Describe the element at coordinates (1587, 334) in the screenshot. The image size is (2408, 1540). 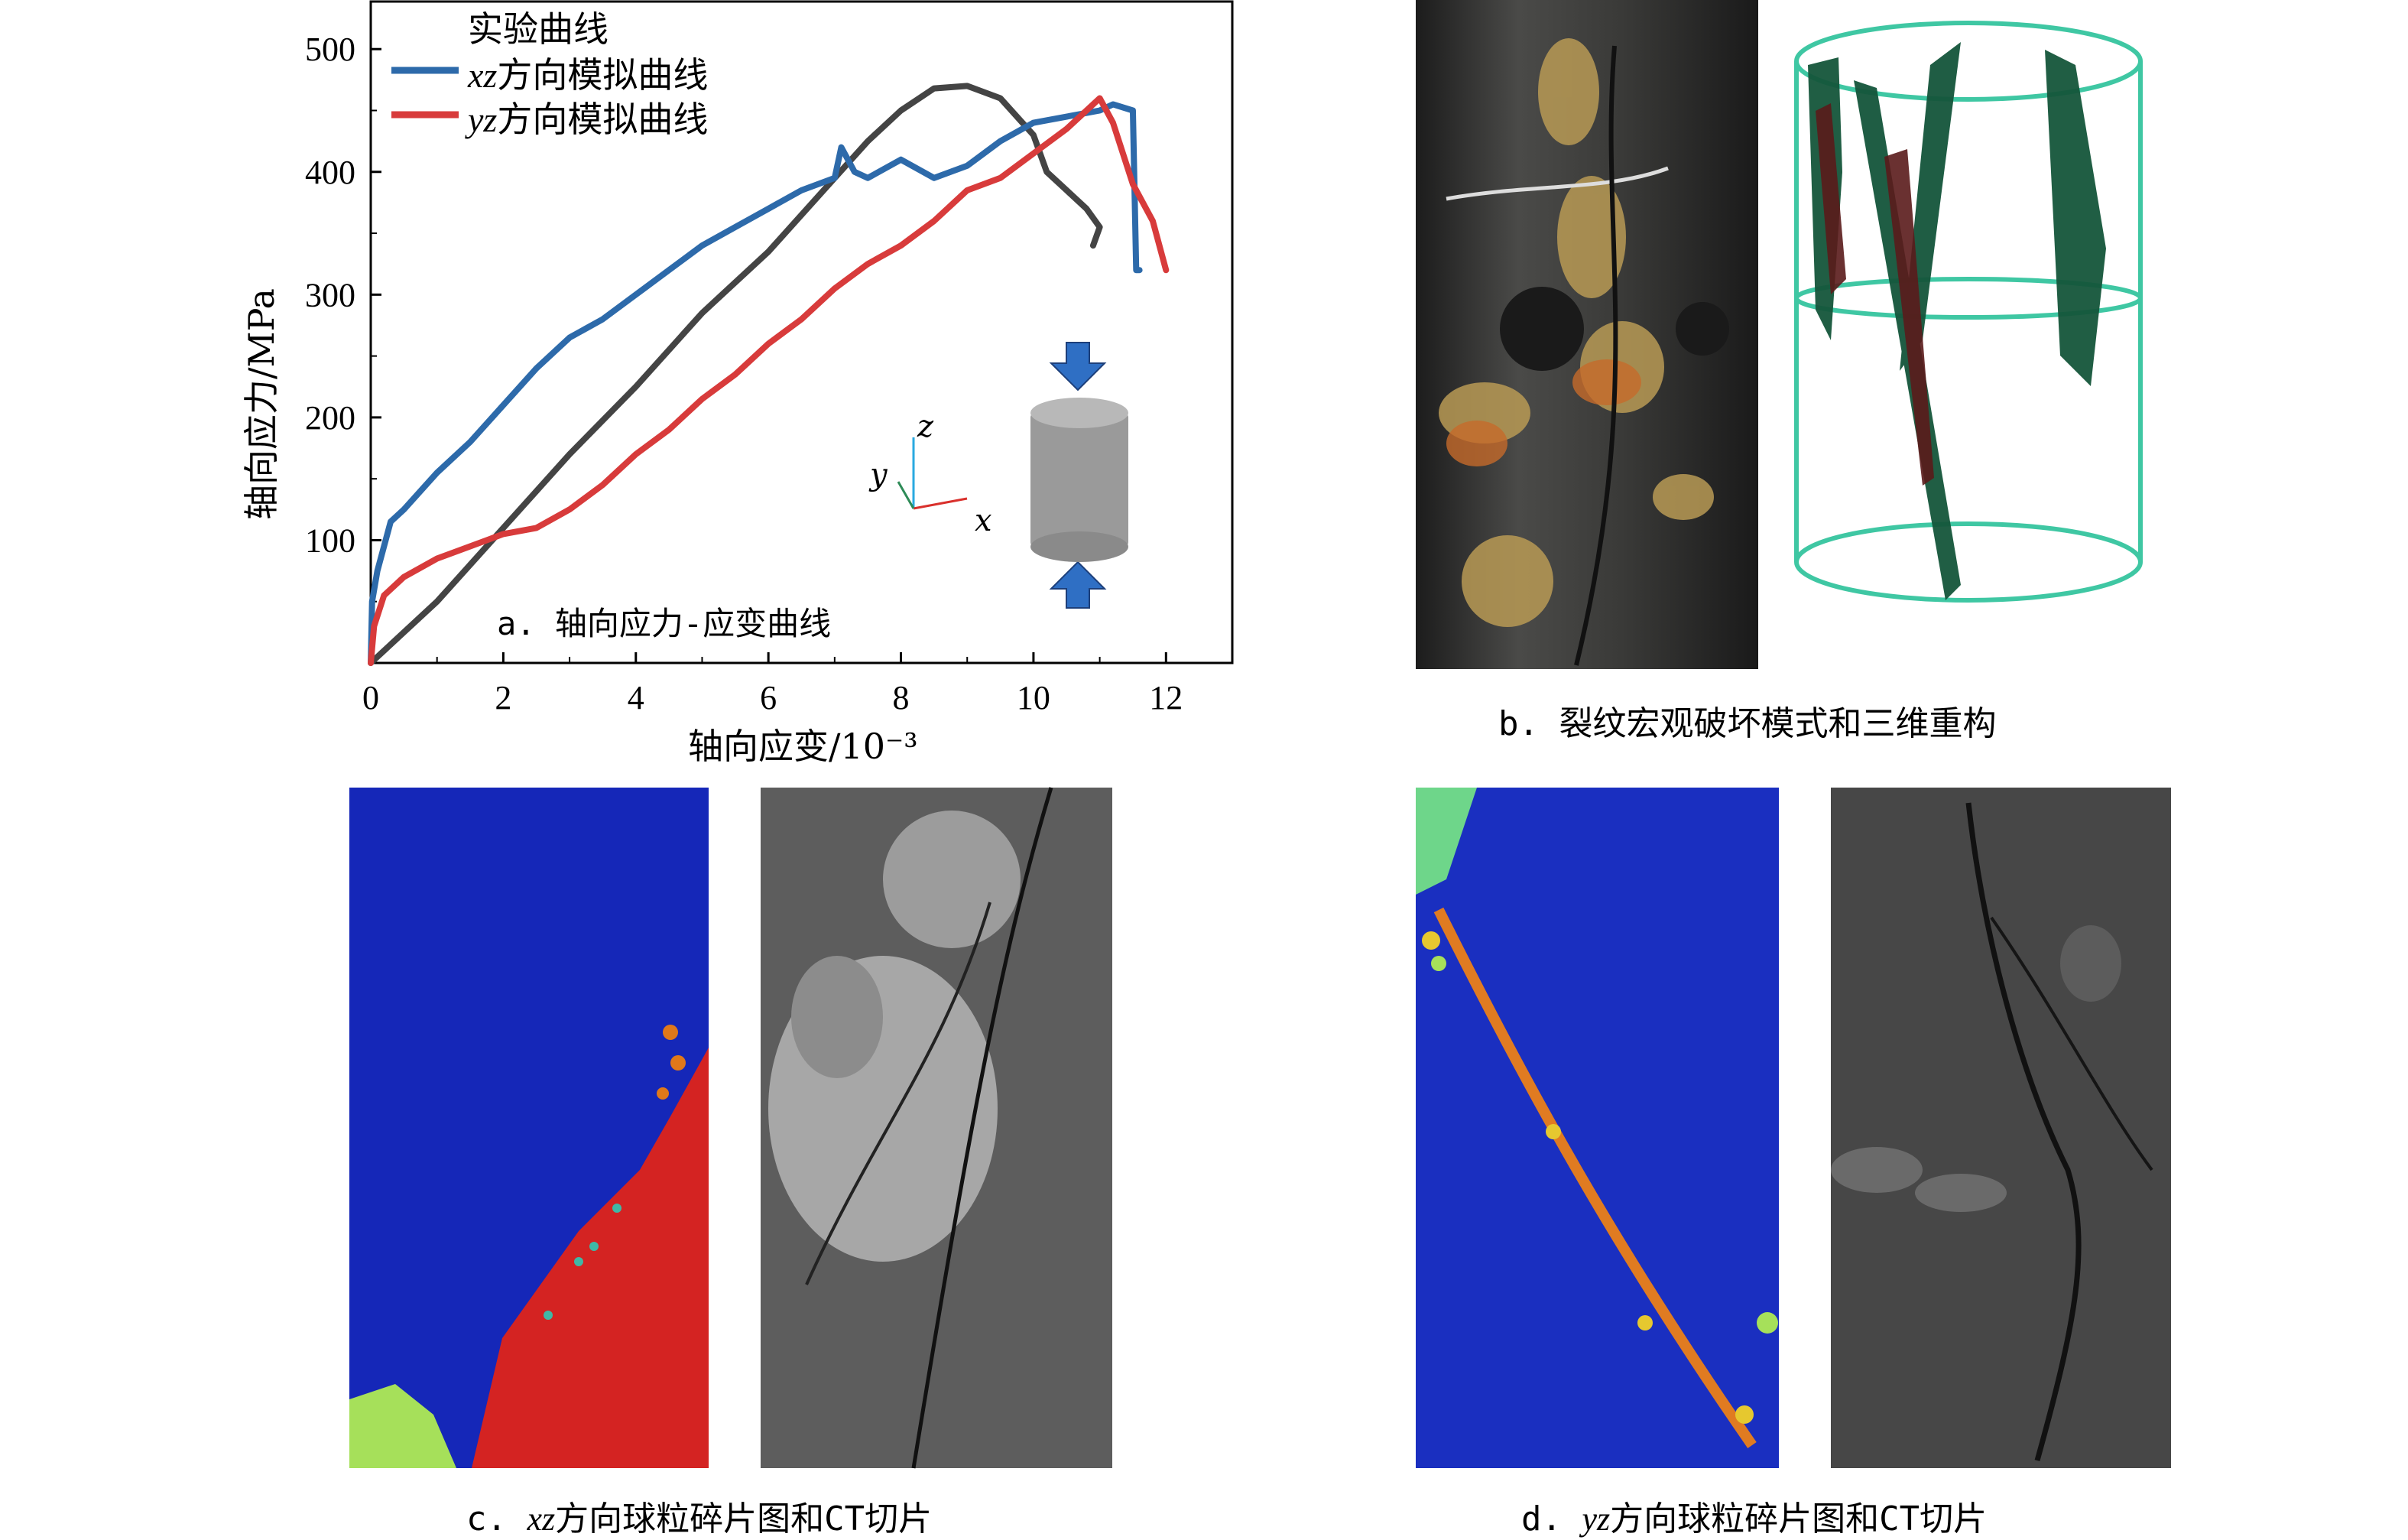
I see `rock-core-photo` at that location.